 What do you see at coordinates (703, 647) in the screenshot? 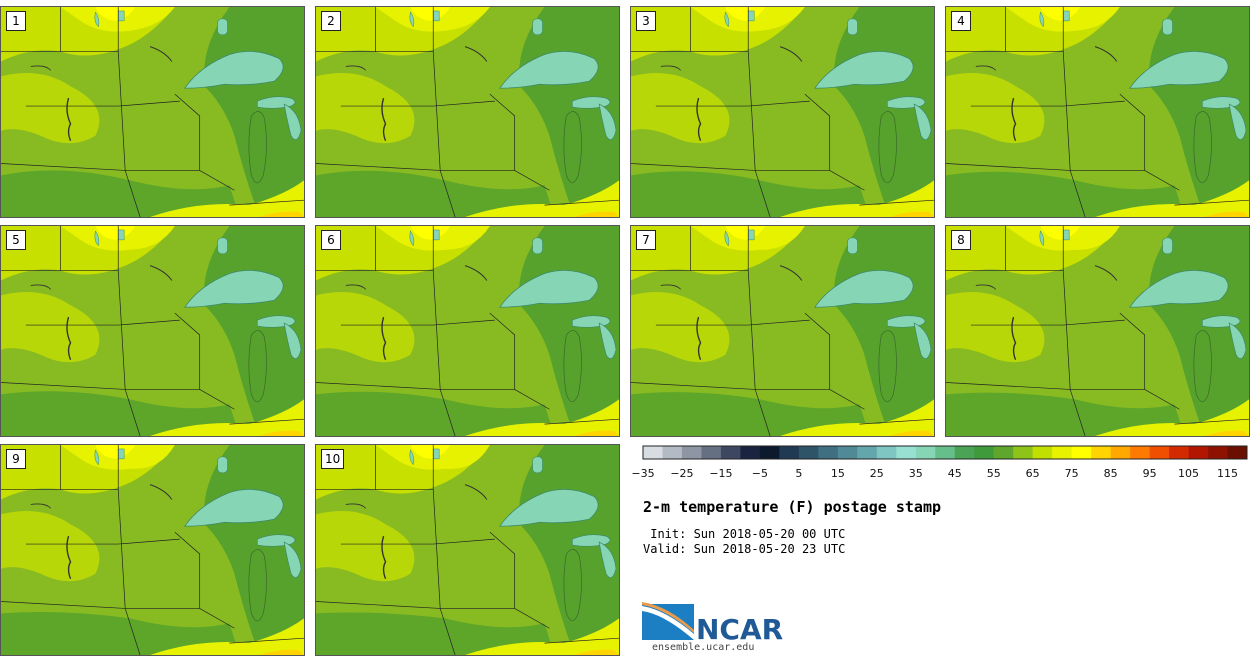
I see `ensemble-url: ensemble.ucar.edu` at bounding box center [703, 647].